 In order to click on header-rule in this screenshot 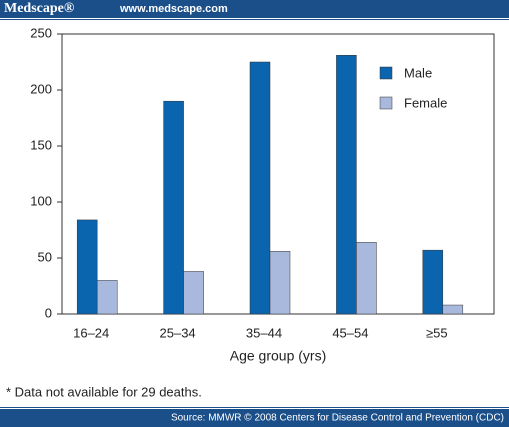, I will do `click(254, 19)`.